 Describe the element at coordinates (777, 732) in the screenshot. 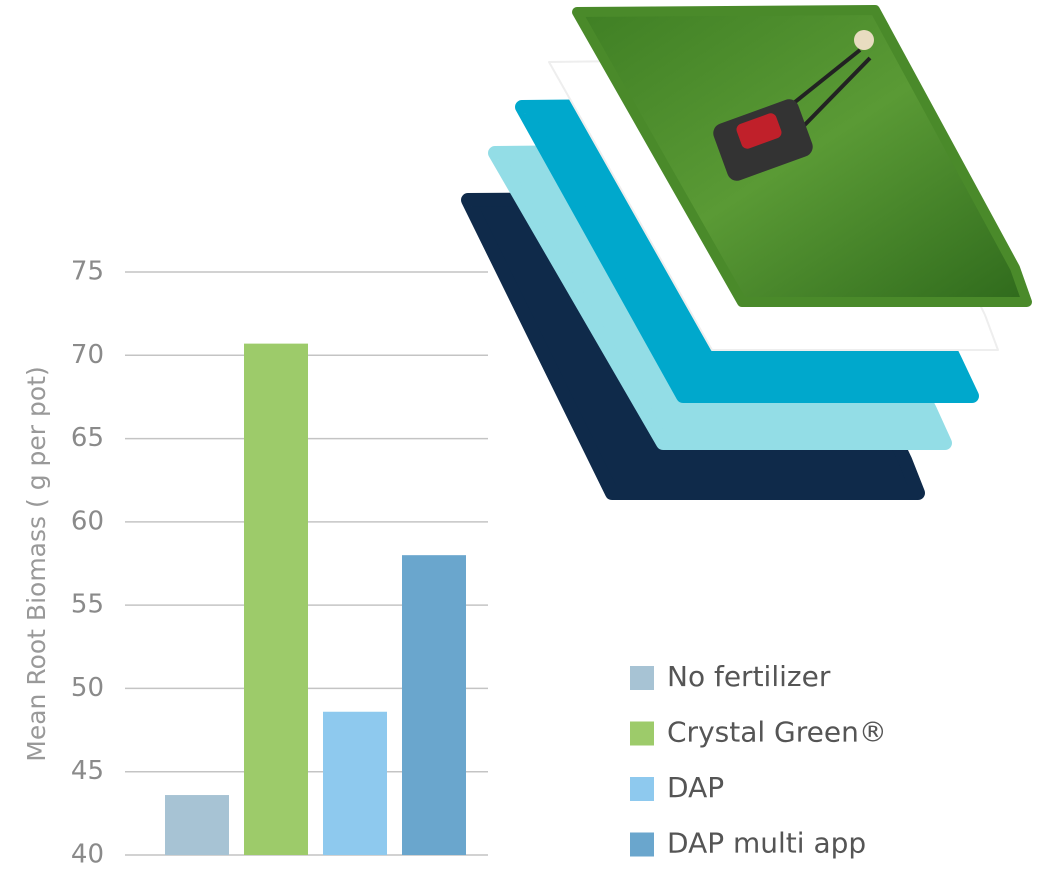

I see `legend-label: Crystal Green®` at that location.